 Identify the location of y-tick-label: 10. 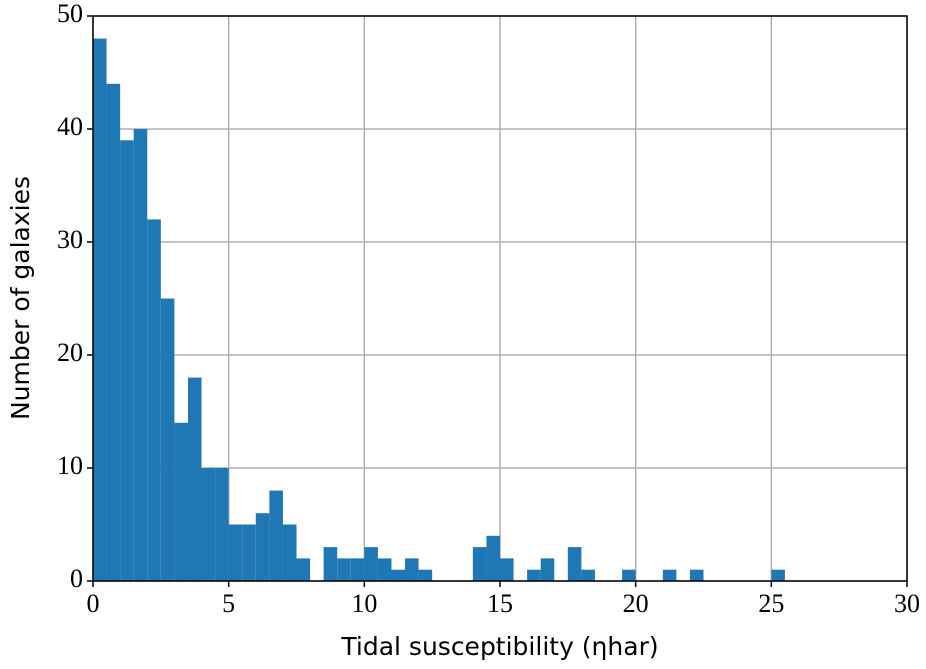
(70, 465).